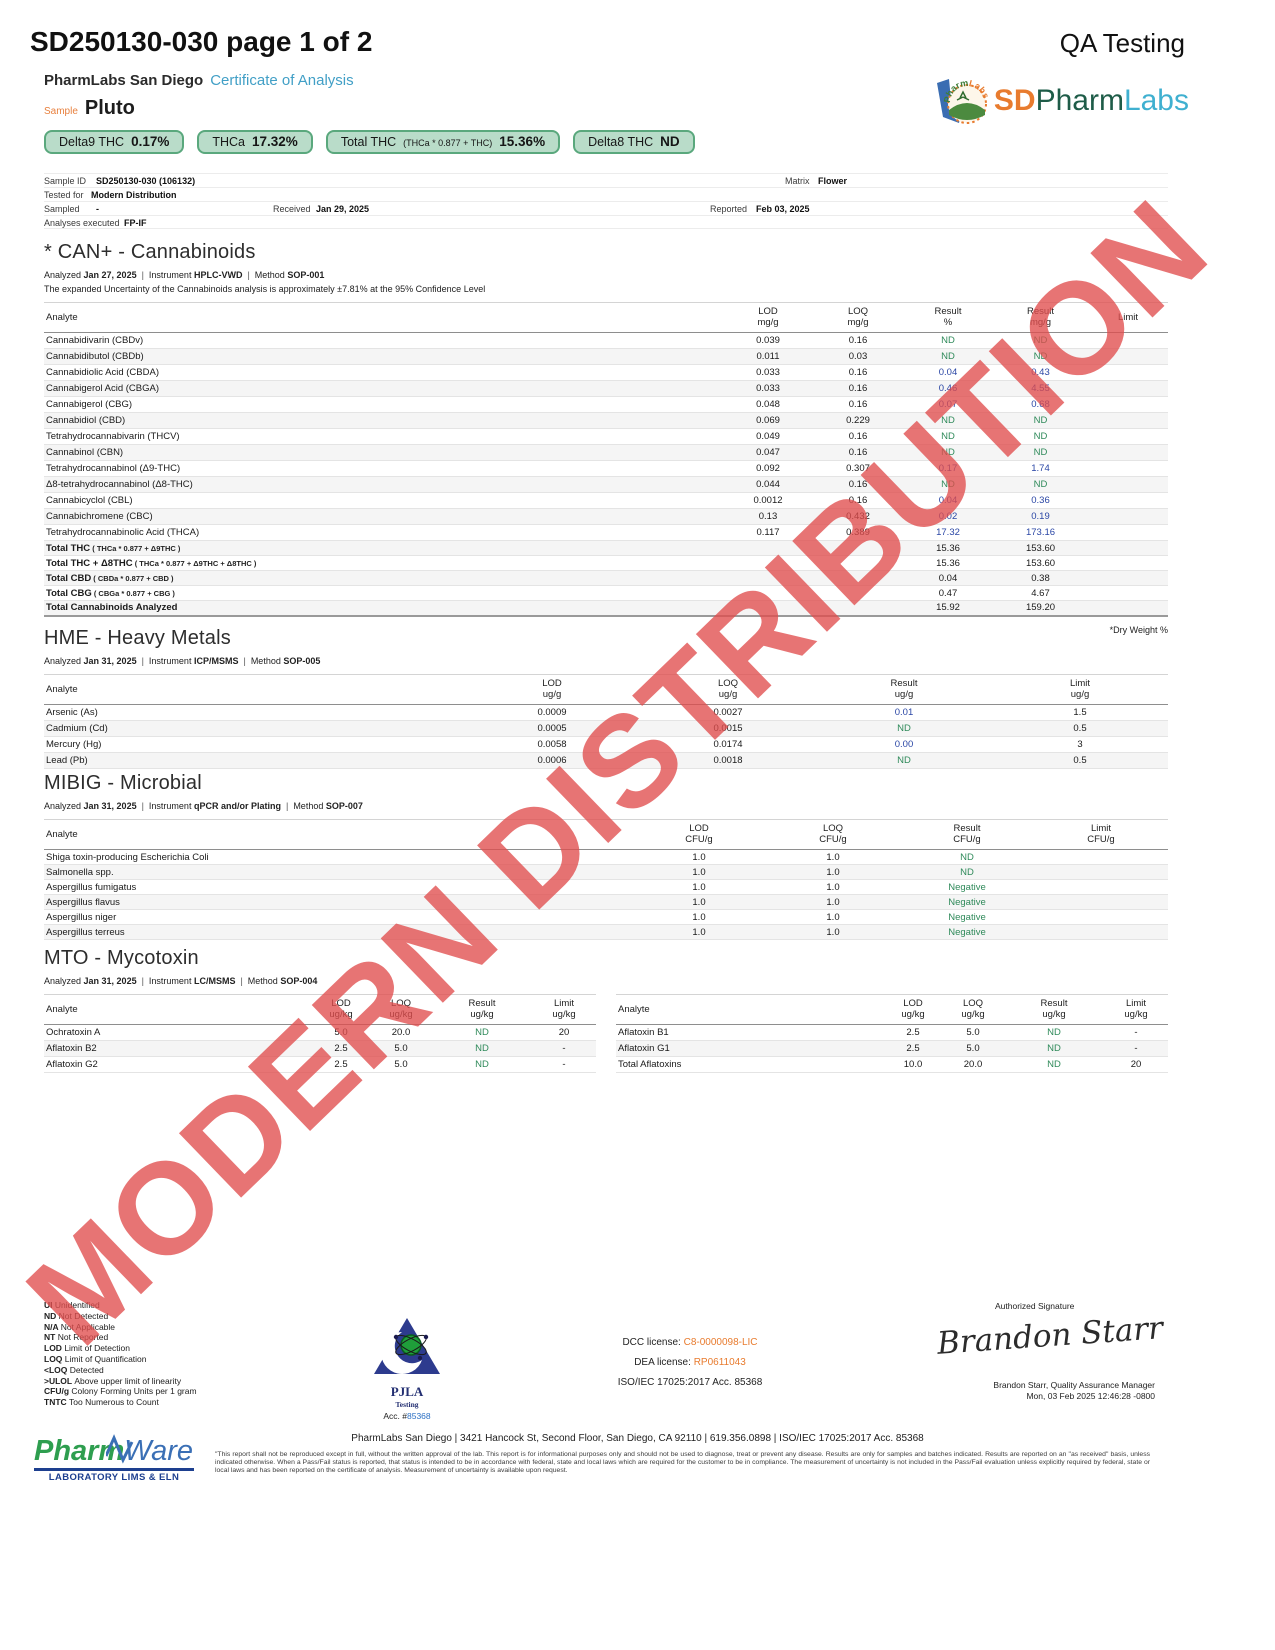 Image resolution: width=1275 pixels, height=1650 pixels. Describe the element at coordinates (150, 252) in the screenshot. I see `section-title: * CAN+ - Cannabinoids` at that location.